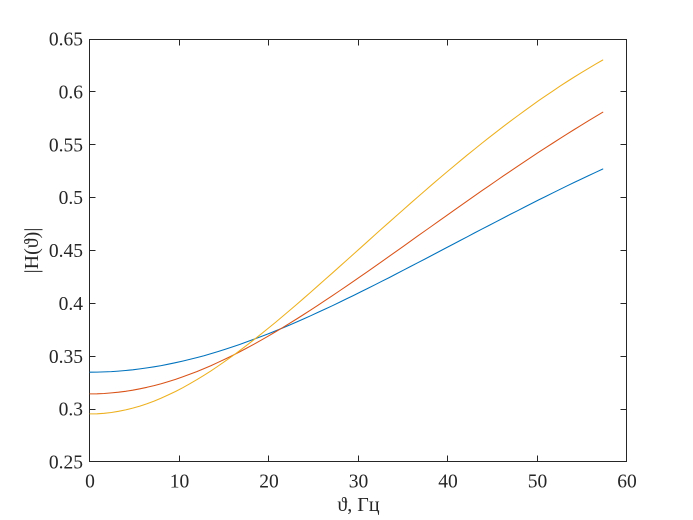 The width and height of the screenshot is (693, 520). Describe the element at coordinates (269, 482) in the screenshot. I see `svg-text: 20` at that location.